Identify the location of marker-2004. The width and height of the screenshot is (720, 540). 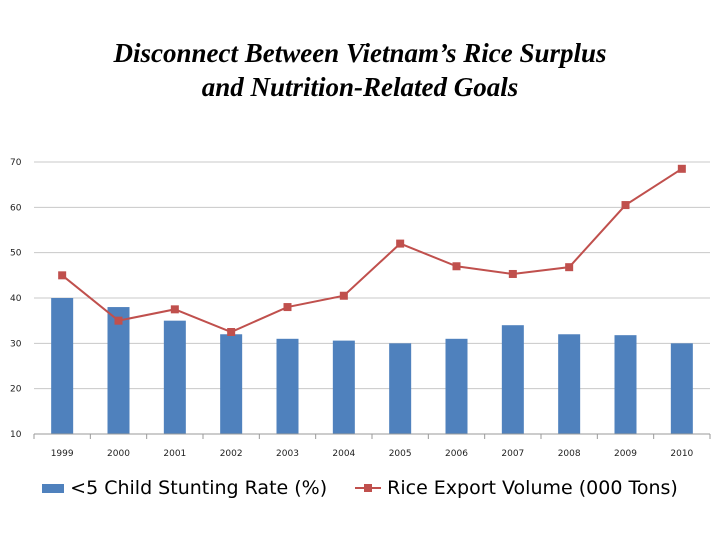
(343, 295).